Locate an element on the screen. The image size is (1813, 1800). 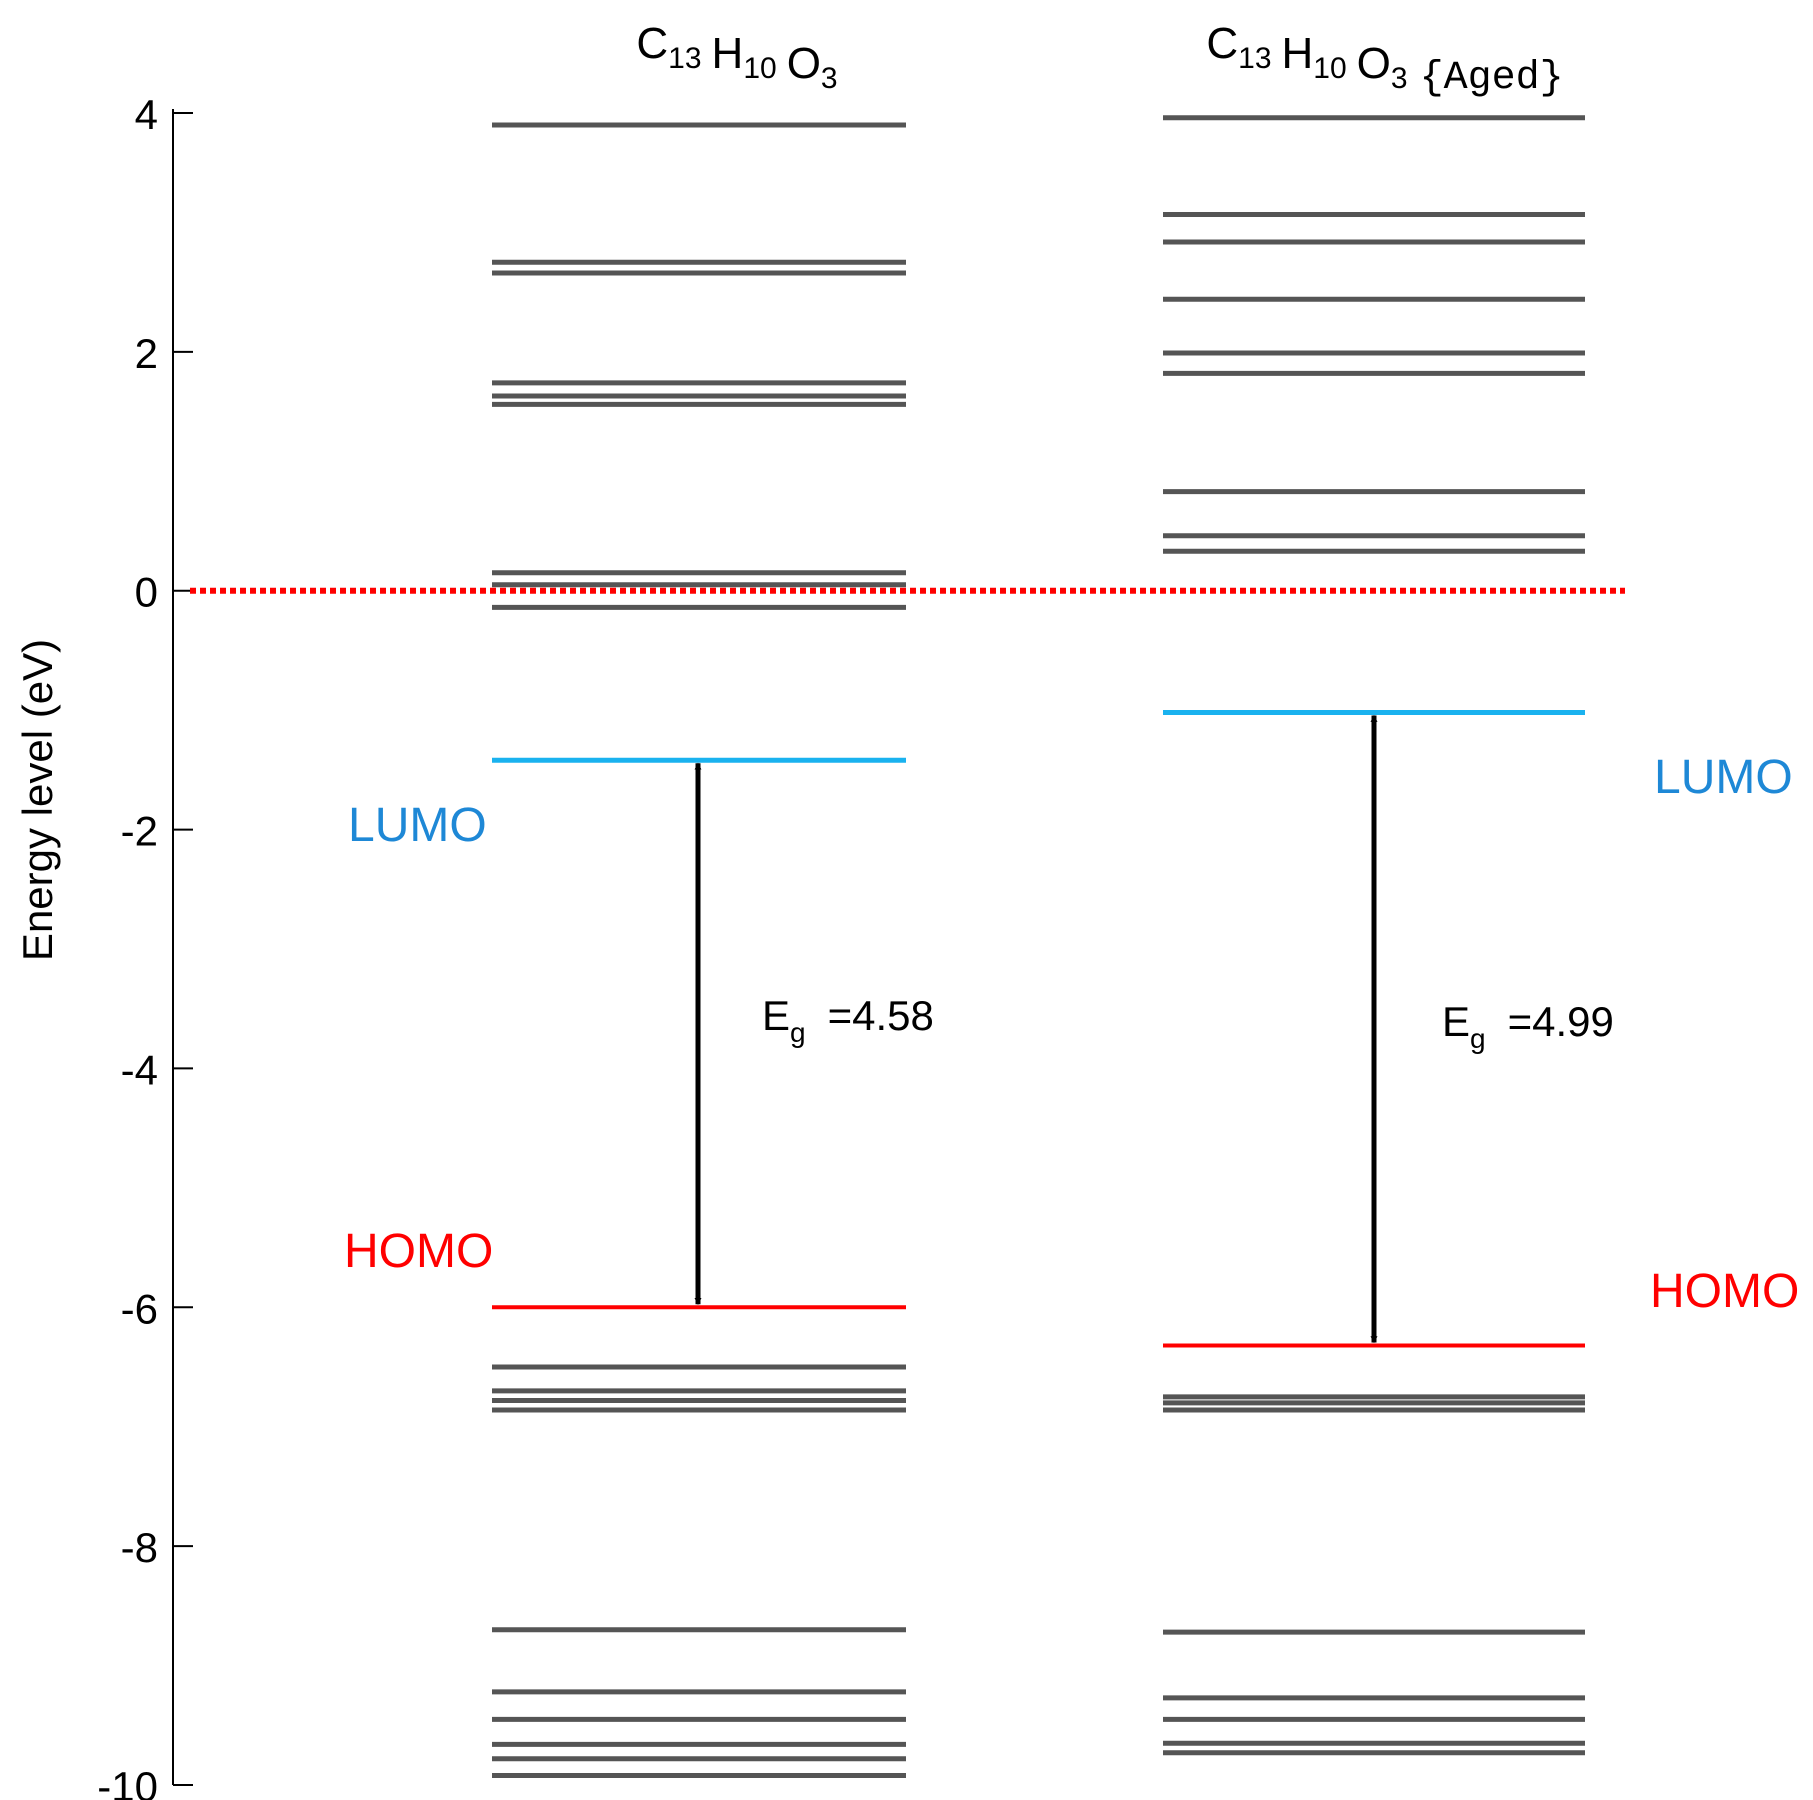
y-tick-label: -10 is located at coordinates (127, 1781).